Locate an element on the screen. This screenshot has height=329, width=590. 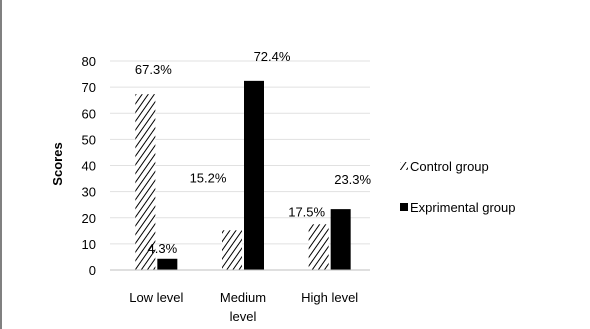
legend-swatch-control is located at coordinates (404, 166).